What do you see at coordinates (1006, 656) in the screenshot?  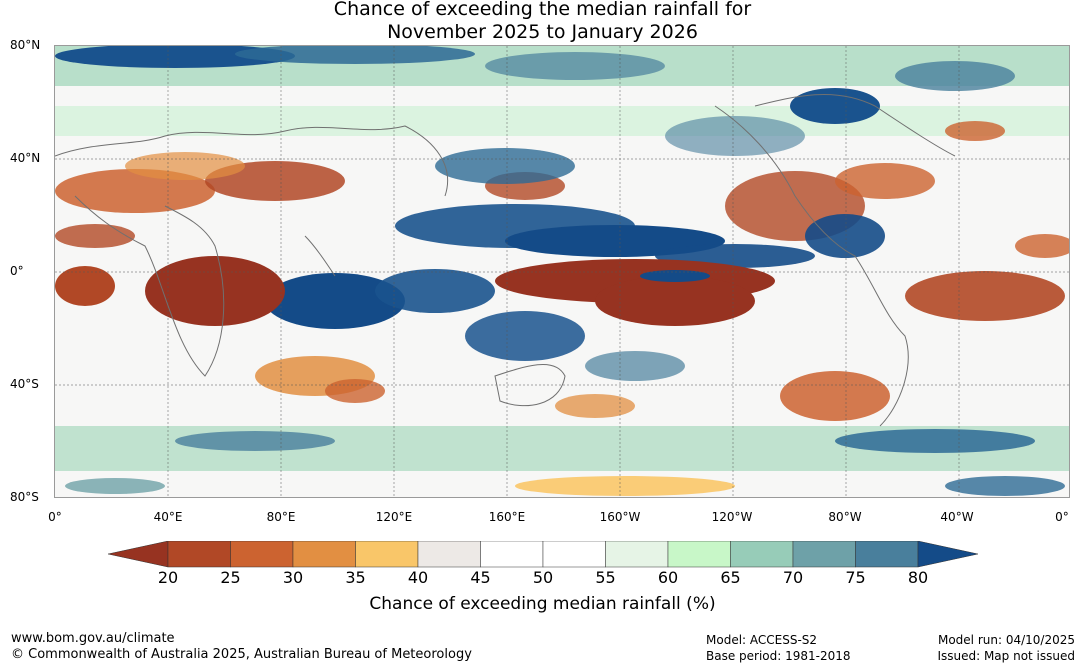 I see `issued-status: Issued: Map not issued` at bounding box center [1006, 656].